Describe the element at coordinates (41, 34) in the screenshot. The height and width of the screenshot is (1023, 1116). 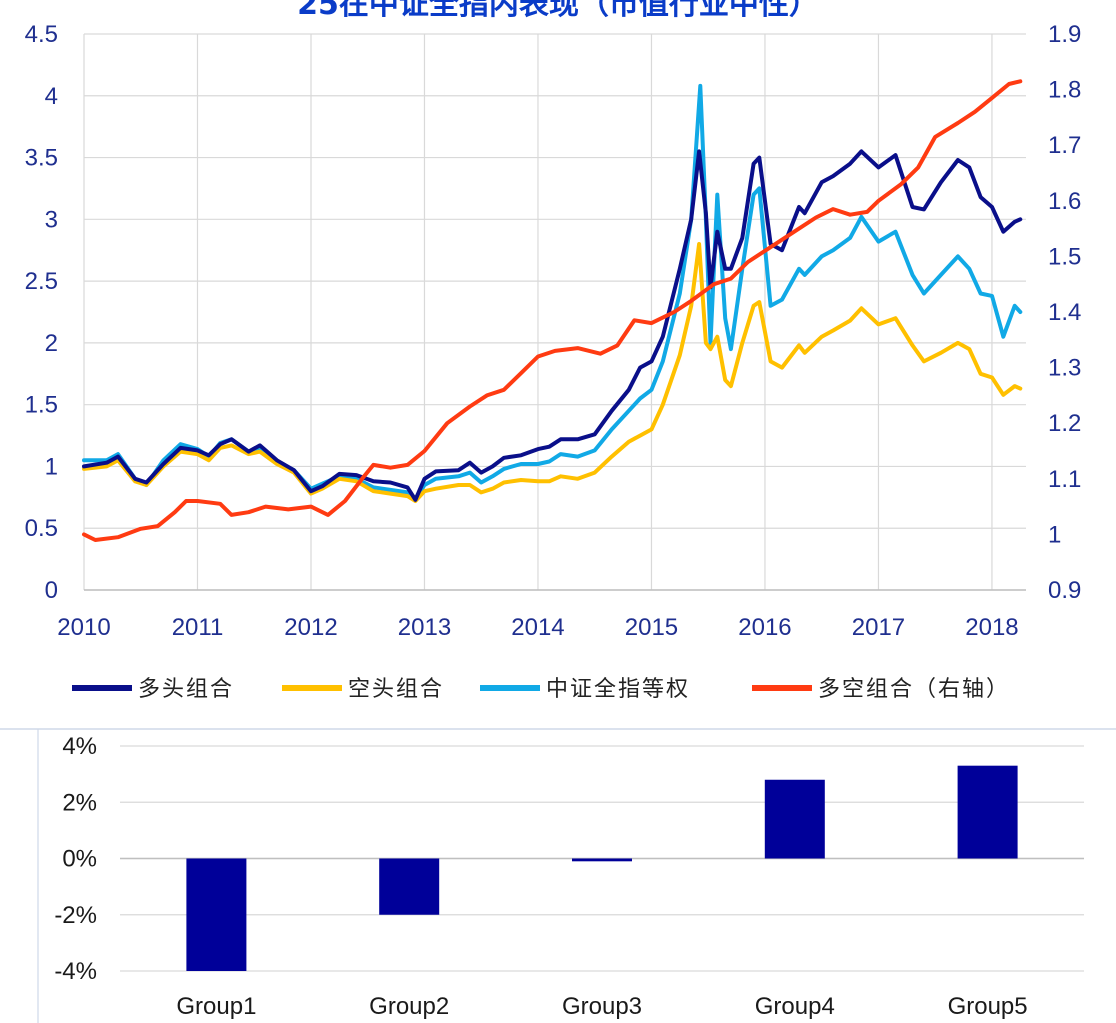
I see `y-left-tick-label: 4.5` at that location.